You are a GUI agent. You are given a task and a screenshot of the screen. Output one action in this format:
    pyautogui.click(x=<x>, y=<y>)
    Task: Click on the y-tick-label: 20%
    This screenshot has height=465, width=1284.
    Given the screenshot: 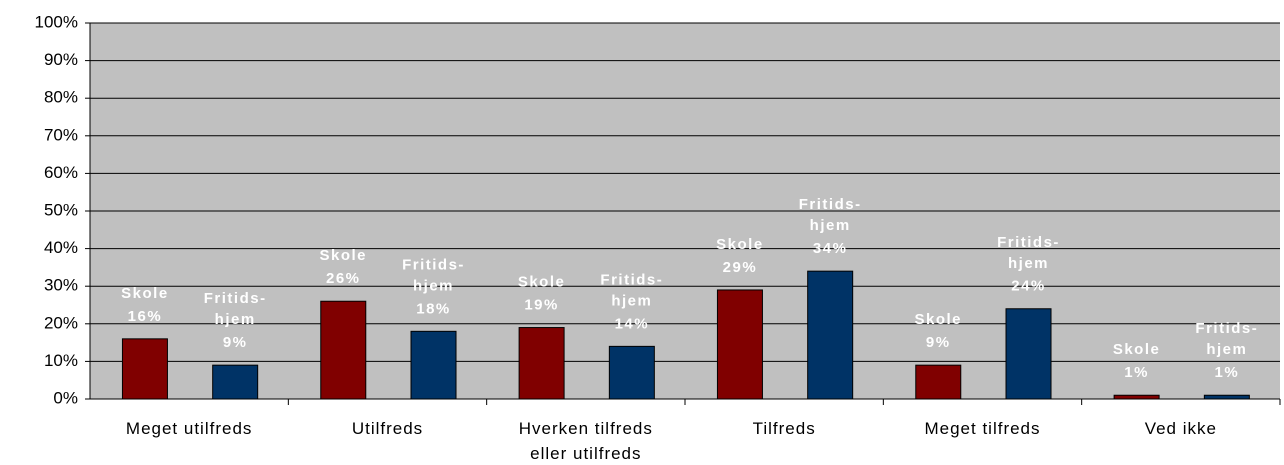 What is the action you would take?
    pyautogui.click(x=61, y=322)
    